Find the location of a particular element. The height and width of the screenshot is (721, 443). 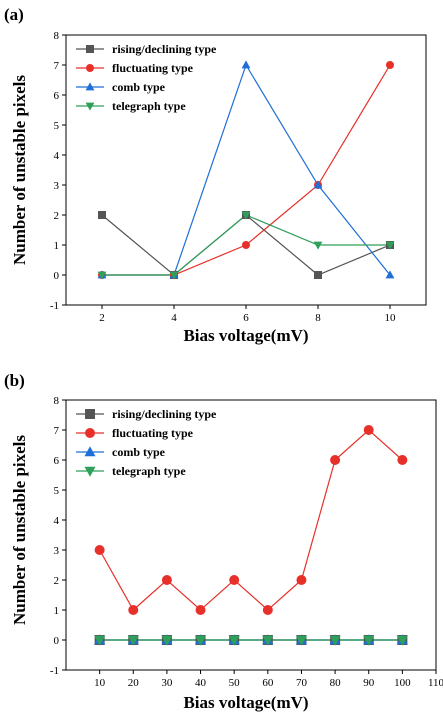

x-tick-label: 110 is located at coordinates (435, 683).